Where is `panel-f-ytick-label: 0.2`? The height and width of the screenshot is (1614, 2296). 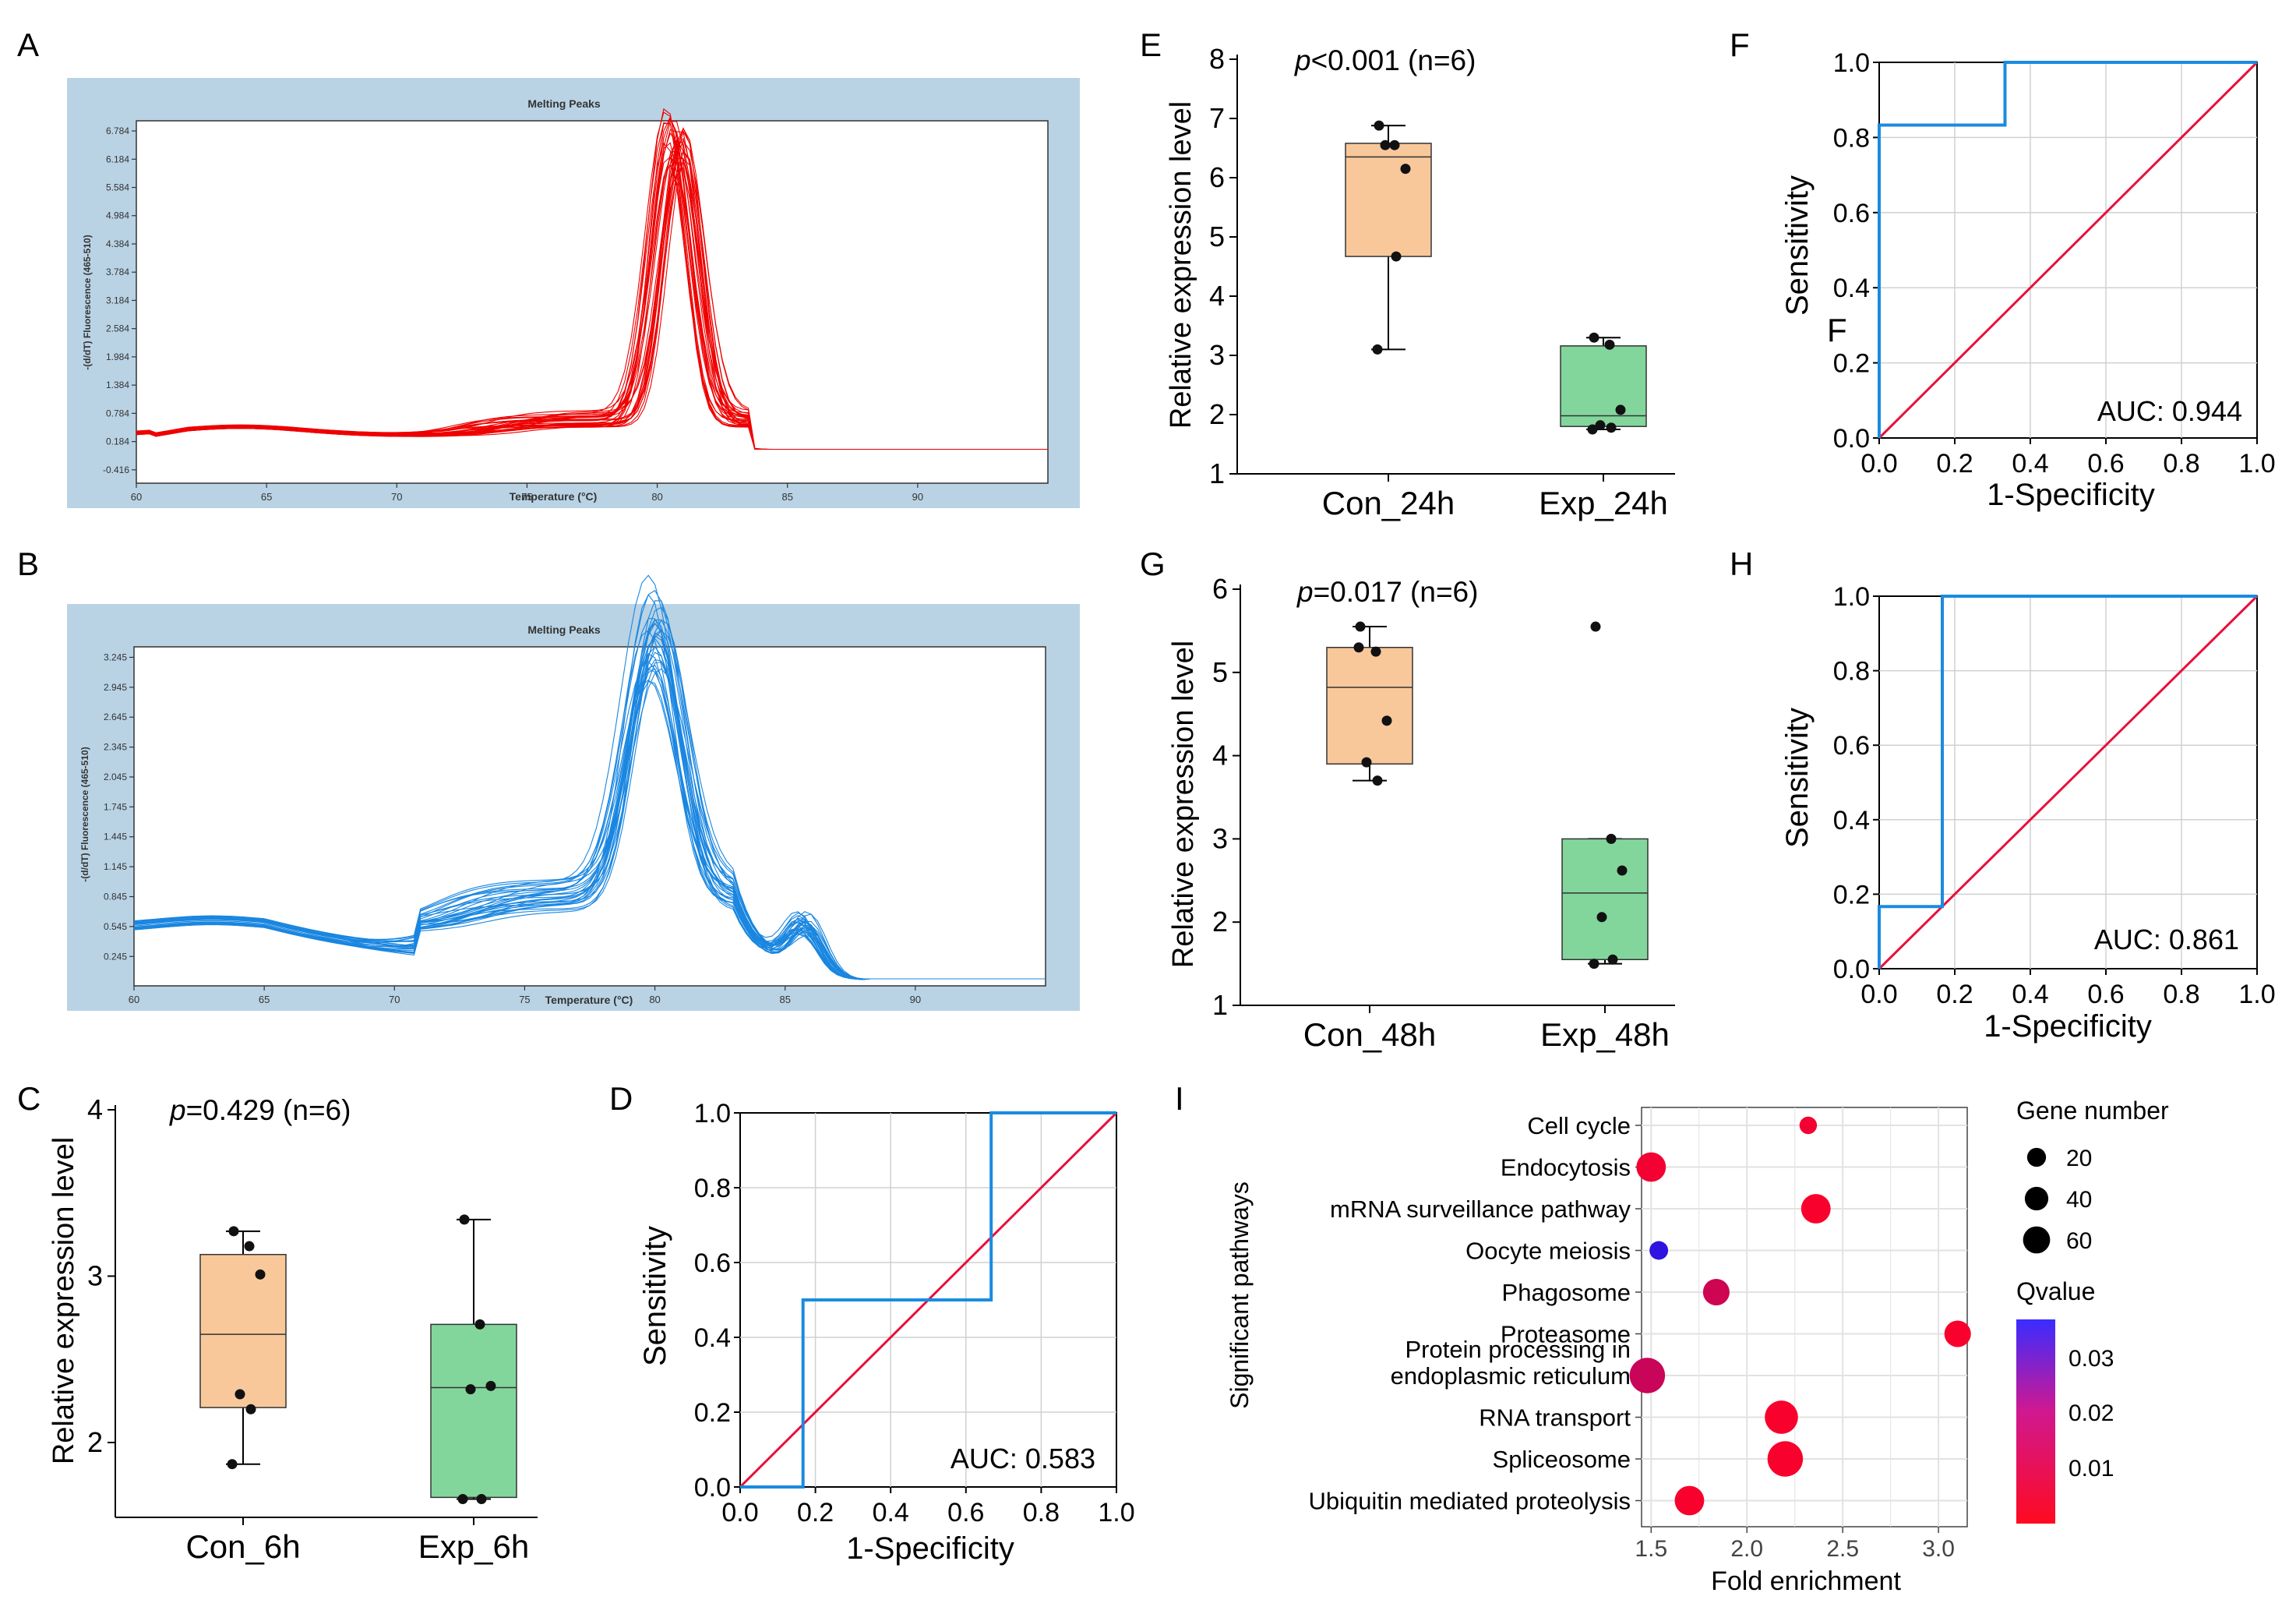
panel-f-ytick-label: 0.2 is located at coordinates (1851, 364).